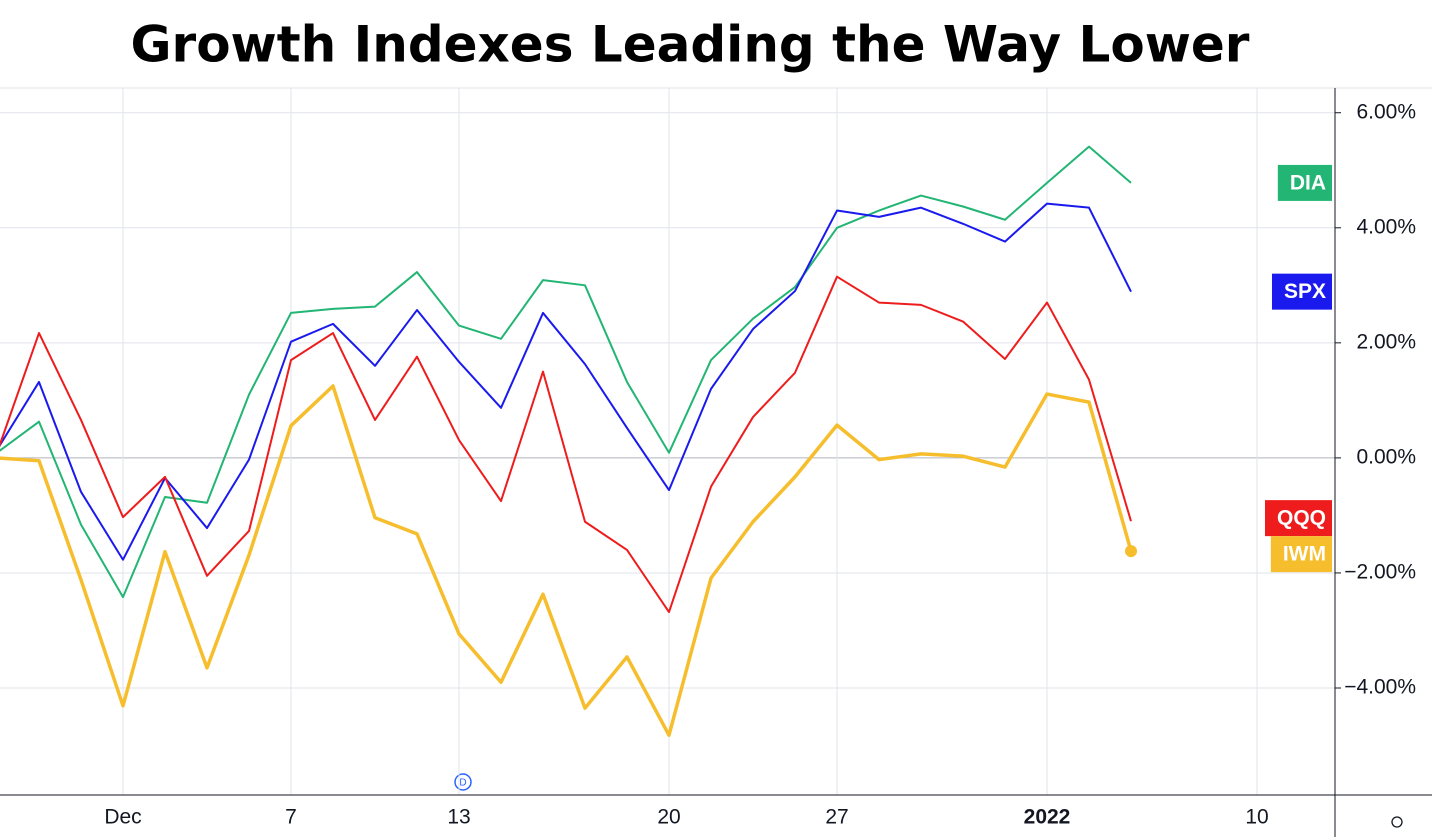 Image resolution: width=1432 pixels, height=837 pixels. I want to click on series-tag-label: DIA, so click(1308, 182).